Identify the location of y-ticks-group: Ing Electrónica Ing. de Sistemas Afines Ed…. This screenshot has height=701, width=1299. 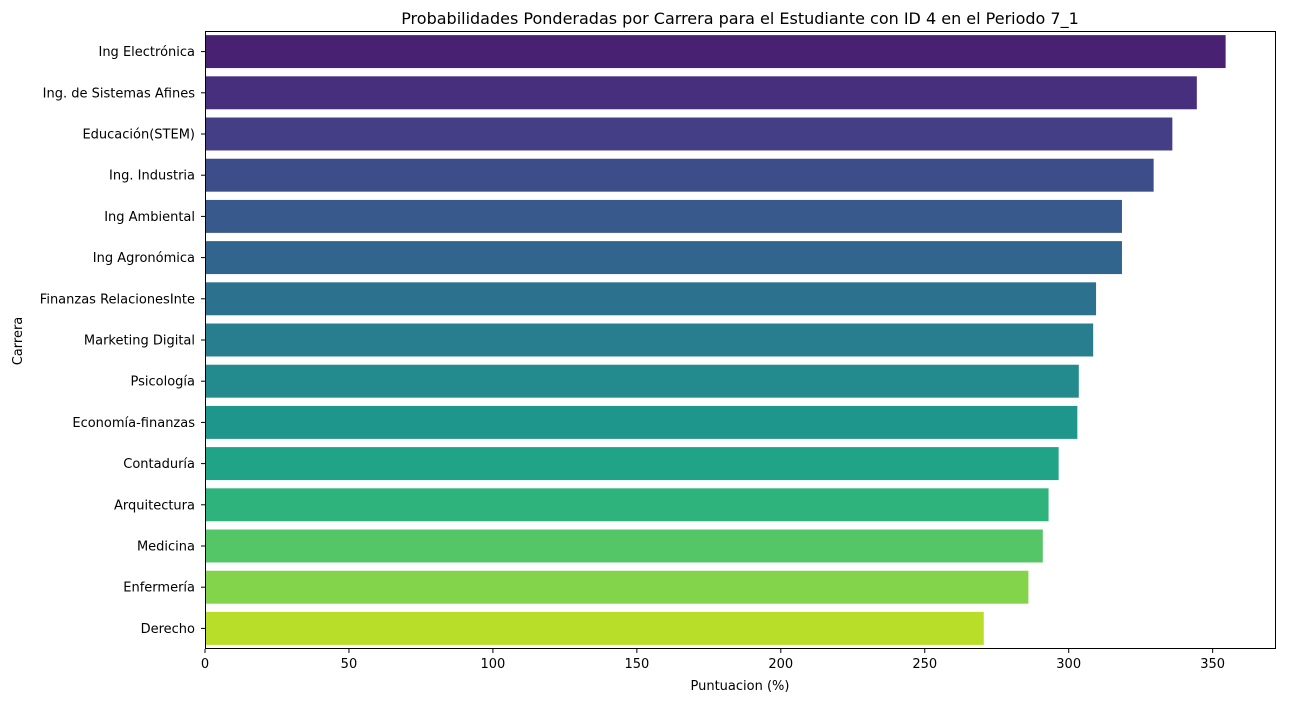
(122, 341).